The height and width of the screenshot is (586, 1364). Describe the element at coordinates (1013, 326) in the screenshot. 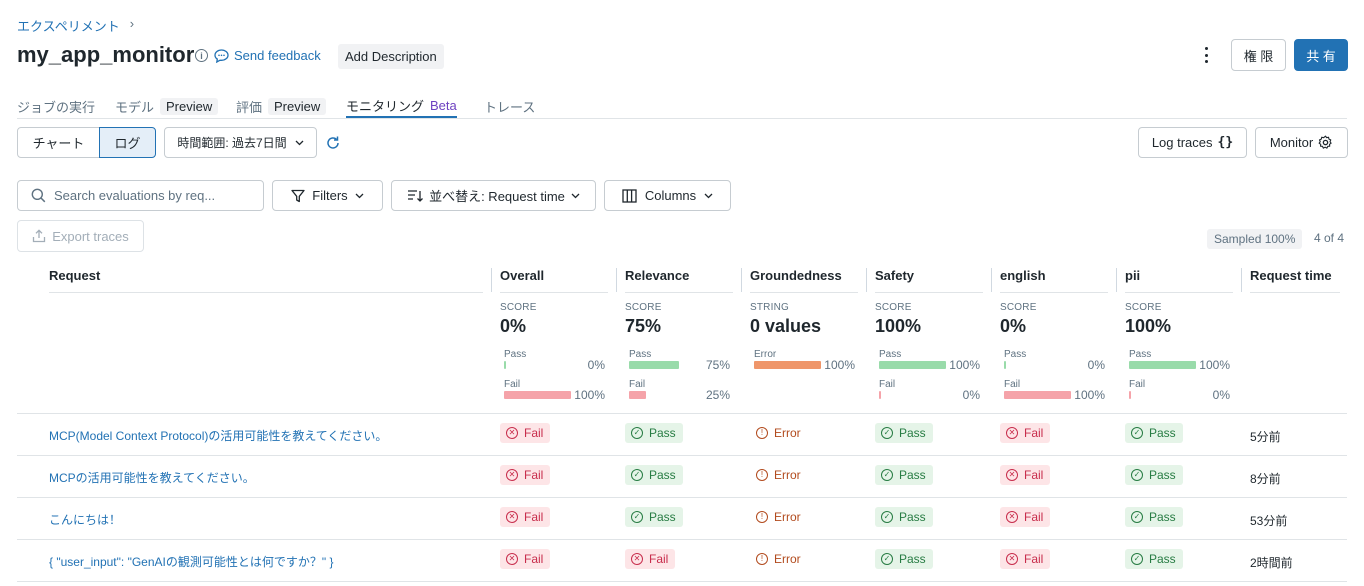

I see `english-summary-value: 0%` at that location.